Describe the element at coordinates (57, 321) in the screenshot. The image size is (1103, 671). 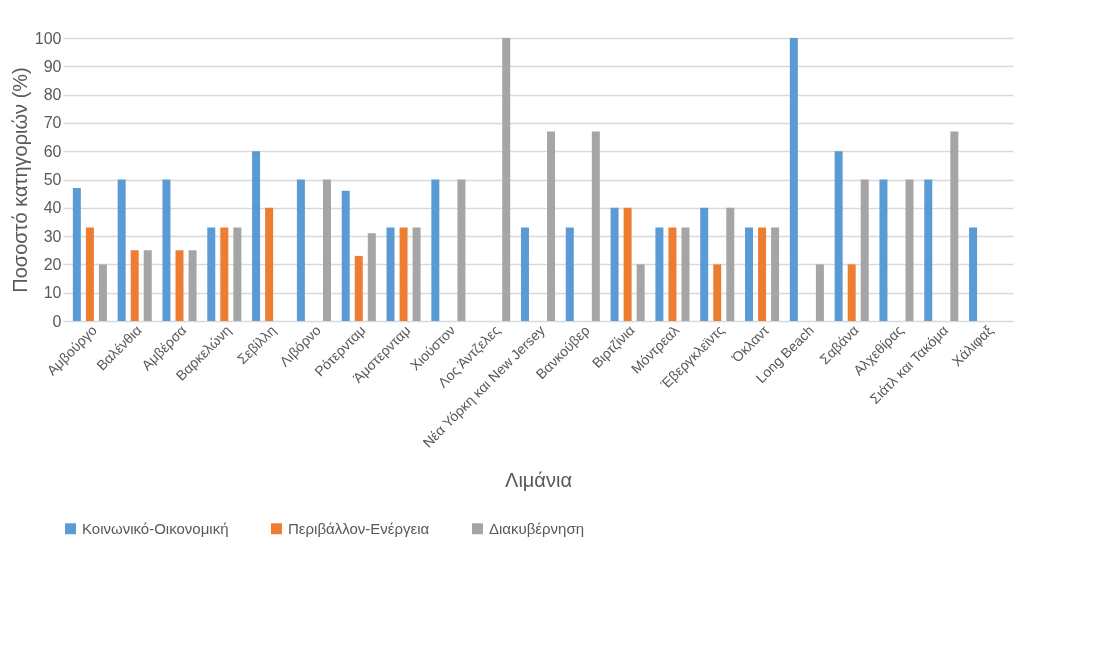
I see `y-tick-label: 0` at that location.